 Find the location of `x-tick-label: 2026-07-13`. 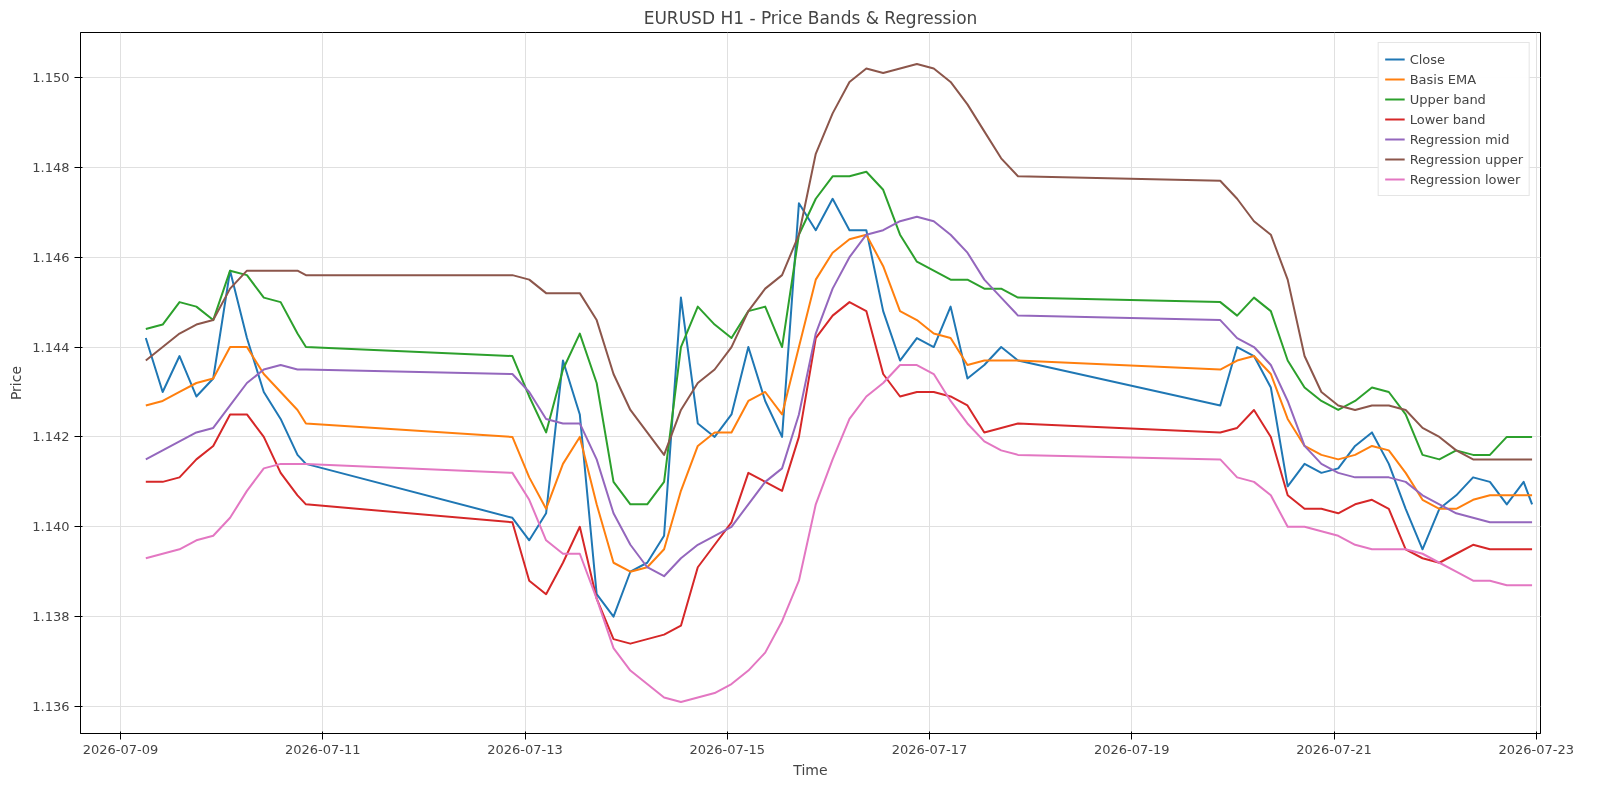

x-tick-label: 2026-07-13 is located at coordinates (525, 749).